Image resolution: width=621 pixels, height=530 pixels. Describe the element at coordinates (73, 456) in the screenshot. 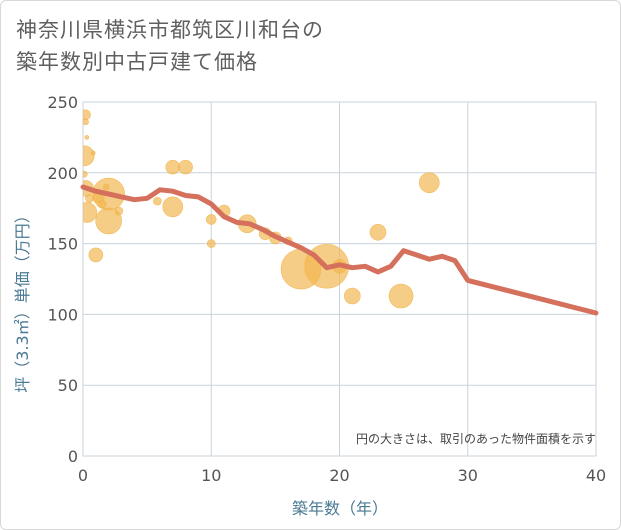

I see `y-tick-label: 0` at that location.